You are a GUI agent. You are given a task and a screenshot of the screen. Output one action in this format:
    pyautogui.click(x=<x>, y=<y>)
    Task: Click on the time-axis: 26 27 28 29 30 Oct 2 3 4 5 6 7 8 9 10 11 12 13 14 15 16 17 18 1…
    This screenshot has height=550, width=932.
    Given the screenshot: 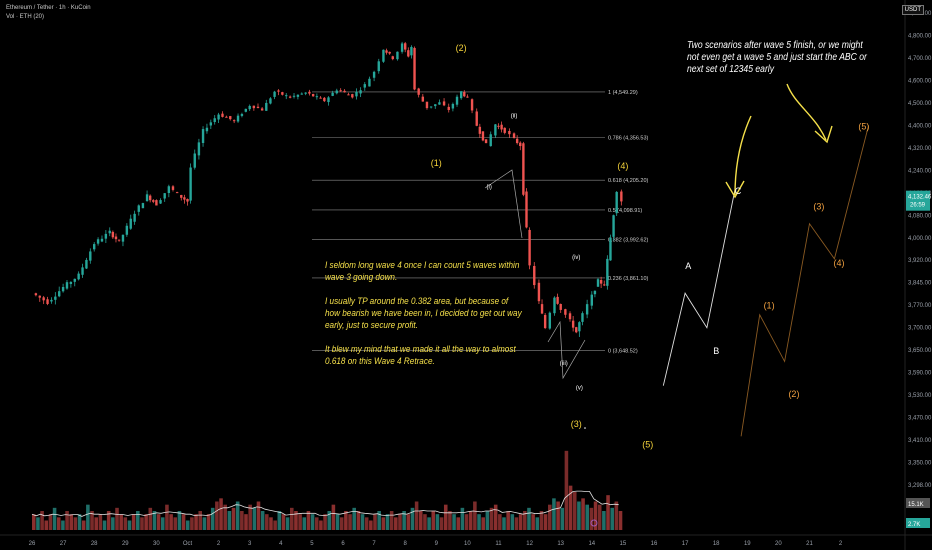 What is the action you would take?
    pyautogui.click(x=466, y=540)
    